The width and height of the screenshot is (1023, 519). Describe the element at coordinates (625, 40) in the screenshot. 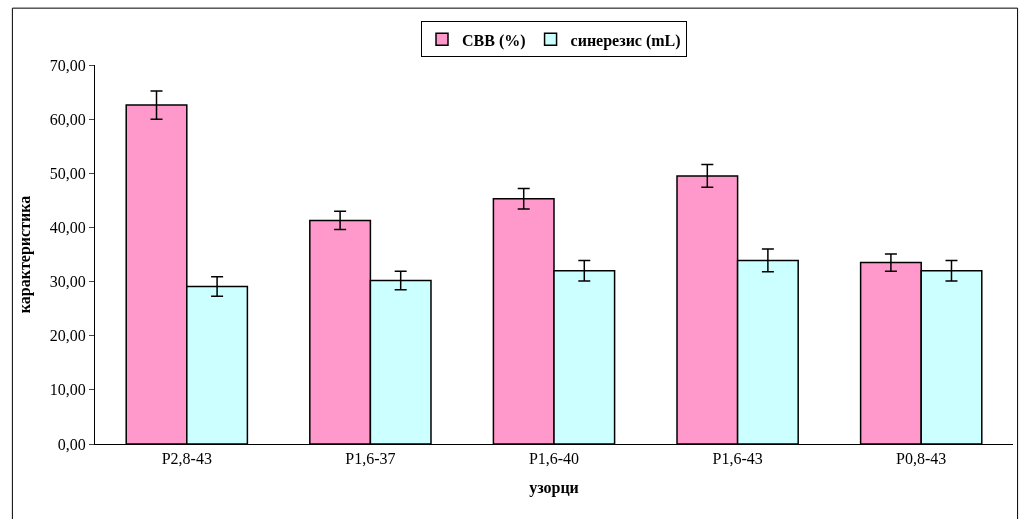

I see `legend-label: синерезис (mL)` at that location.